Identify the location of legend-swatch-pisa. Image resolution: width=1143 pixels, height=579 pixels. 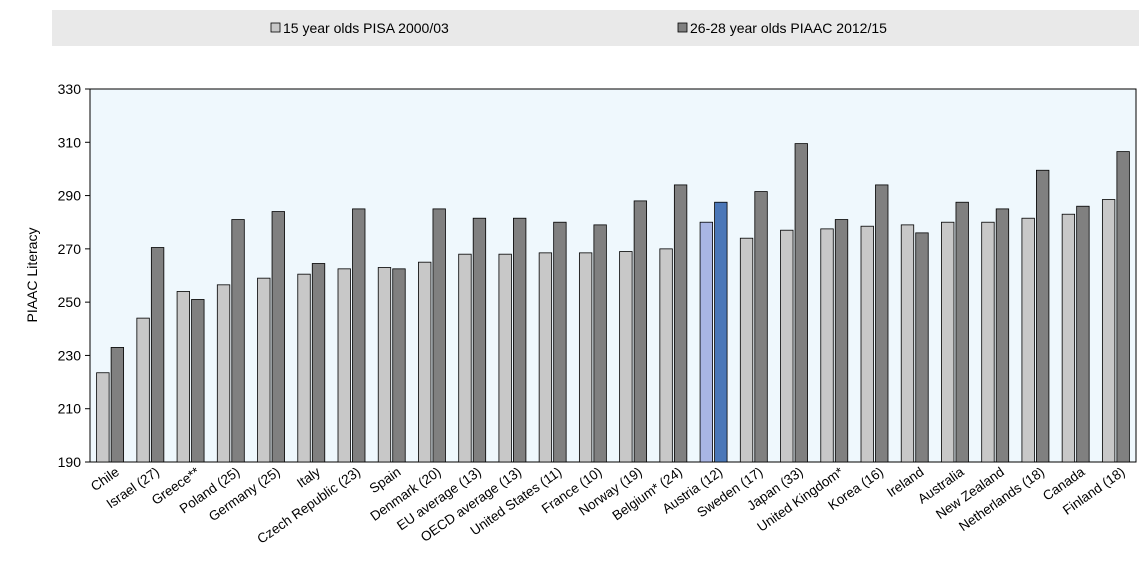
(275, 27).